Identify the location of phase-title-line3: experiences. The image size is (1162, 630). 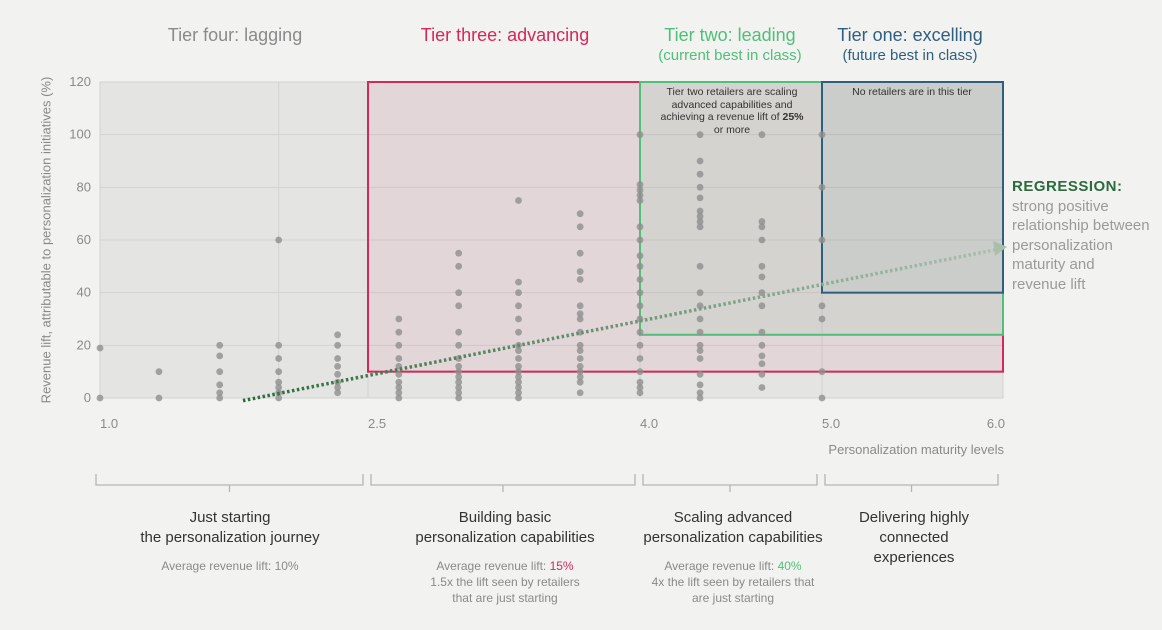
(914, 557).